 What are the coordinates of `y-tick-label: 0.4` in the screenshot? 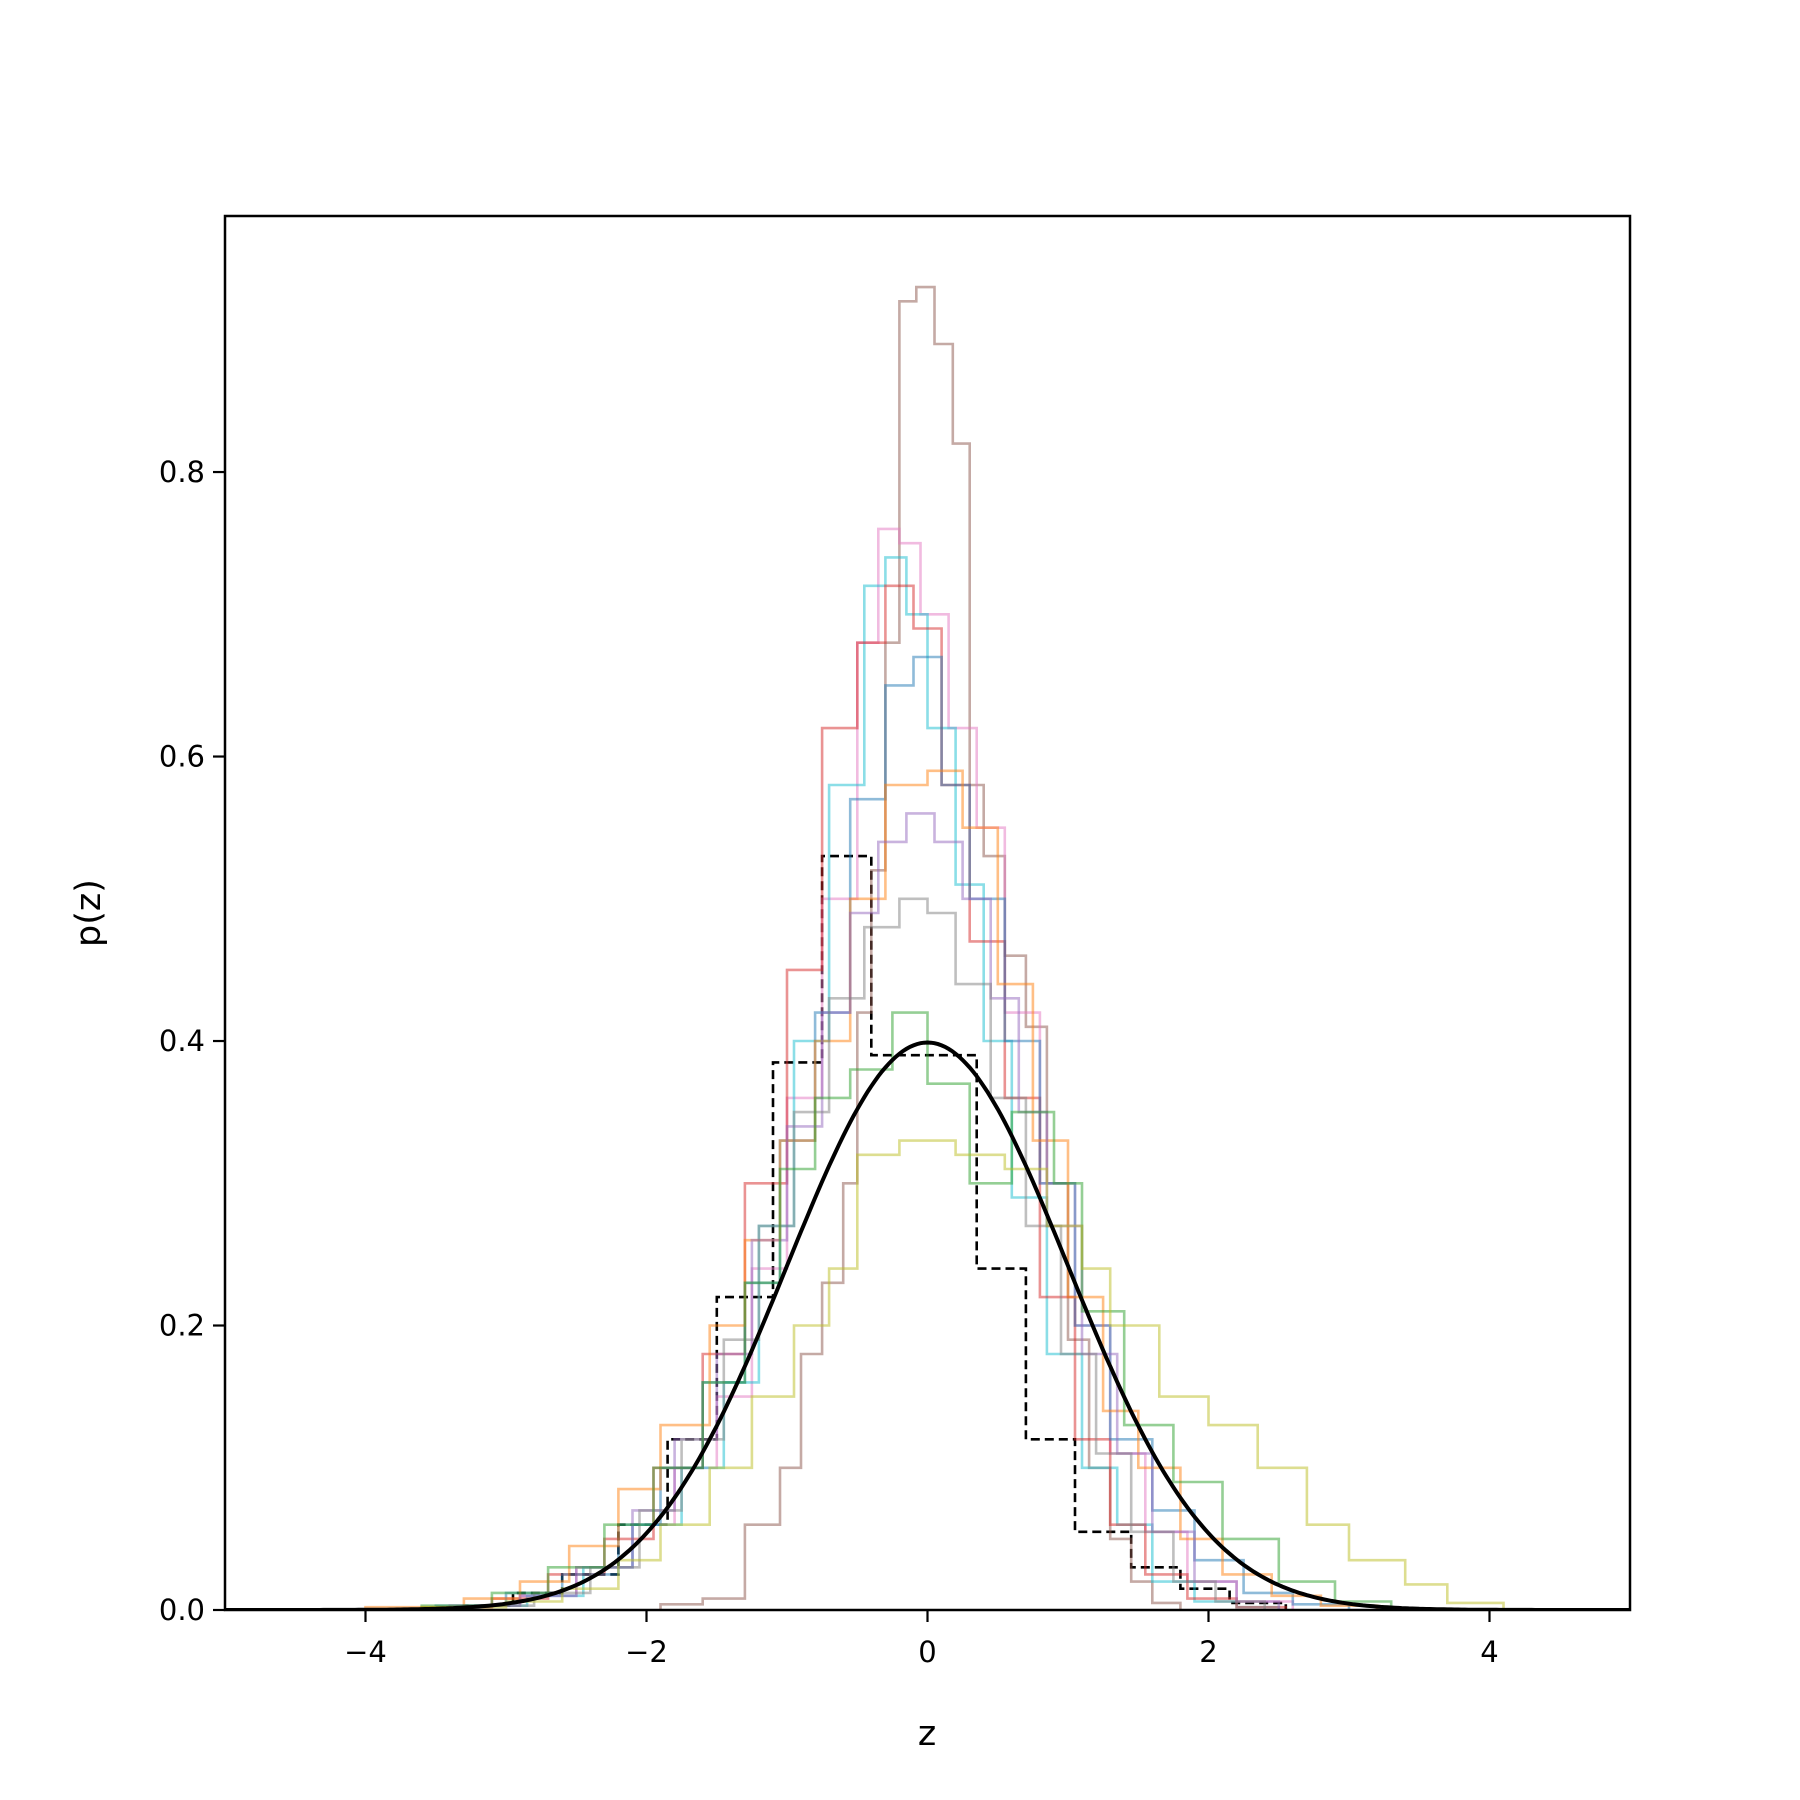 It's located at (182, 1041).